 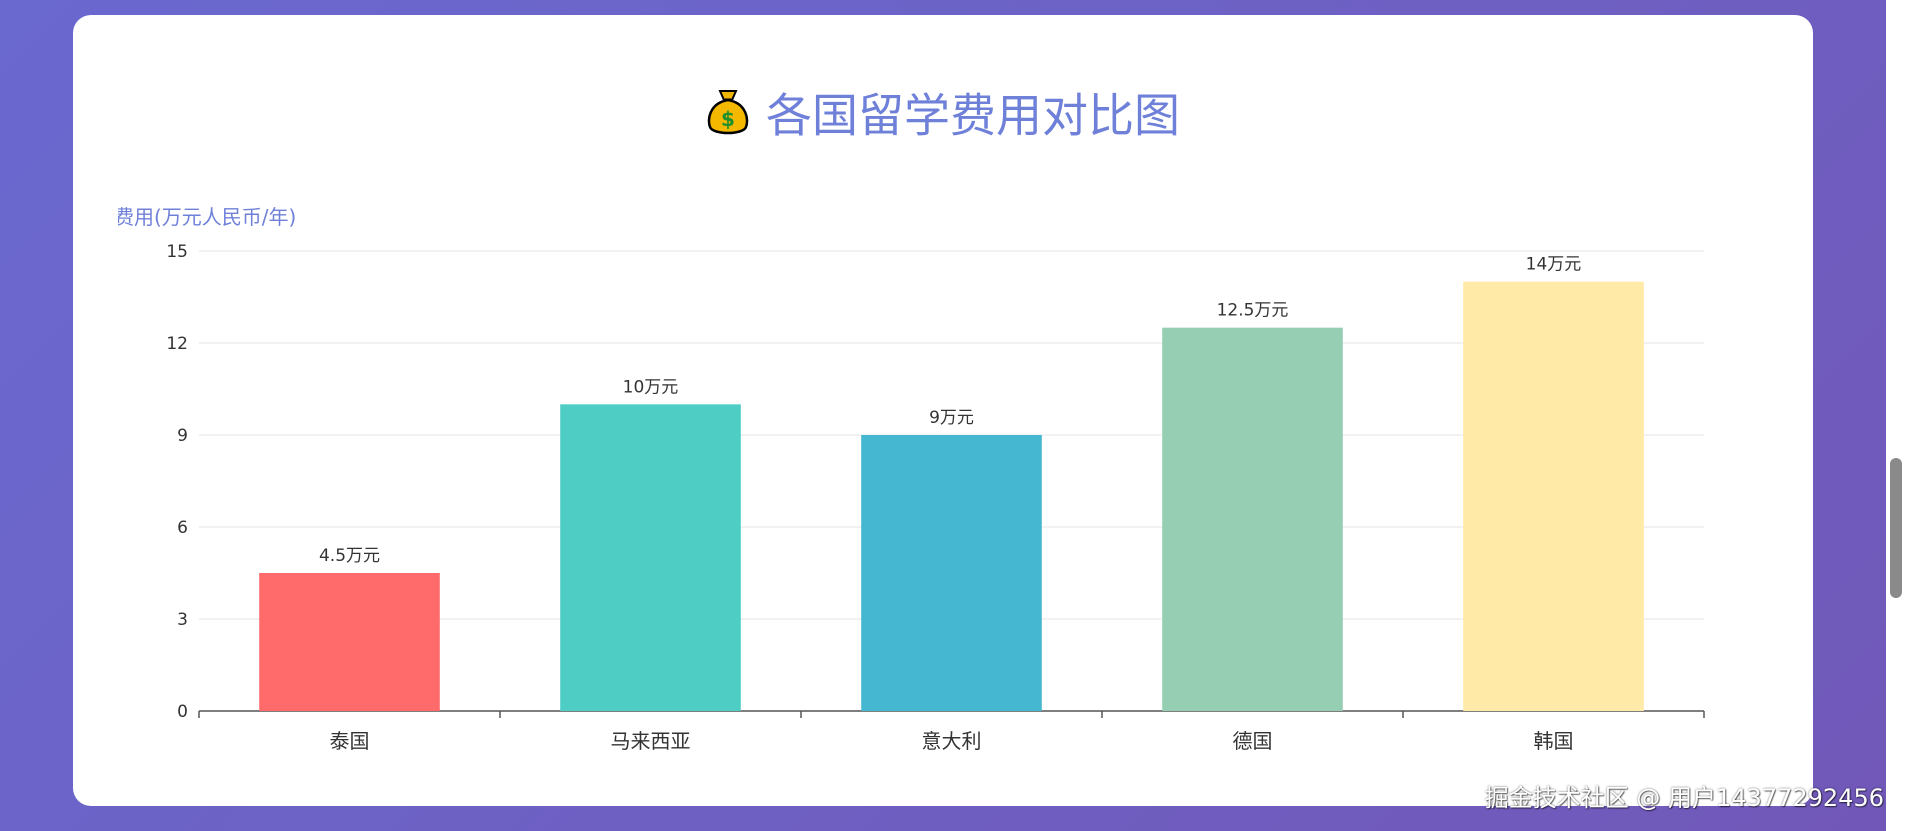 I want to click on y-tick-label: 0, so click(x=182, y=712).